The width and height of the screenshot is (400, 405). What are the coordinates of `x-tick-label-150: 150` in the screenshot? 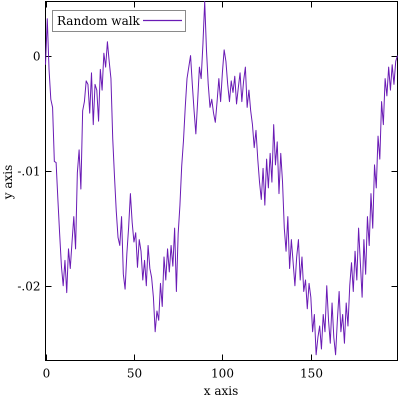 It's located at (311, 374).